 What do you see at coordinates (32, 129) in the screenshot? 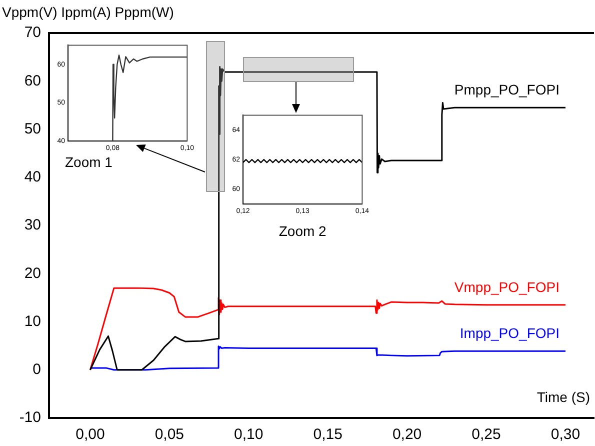
I see `y-tick-label: 50` at bounding box center [32, 129].